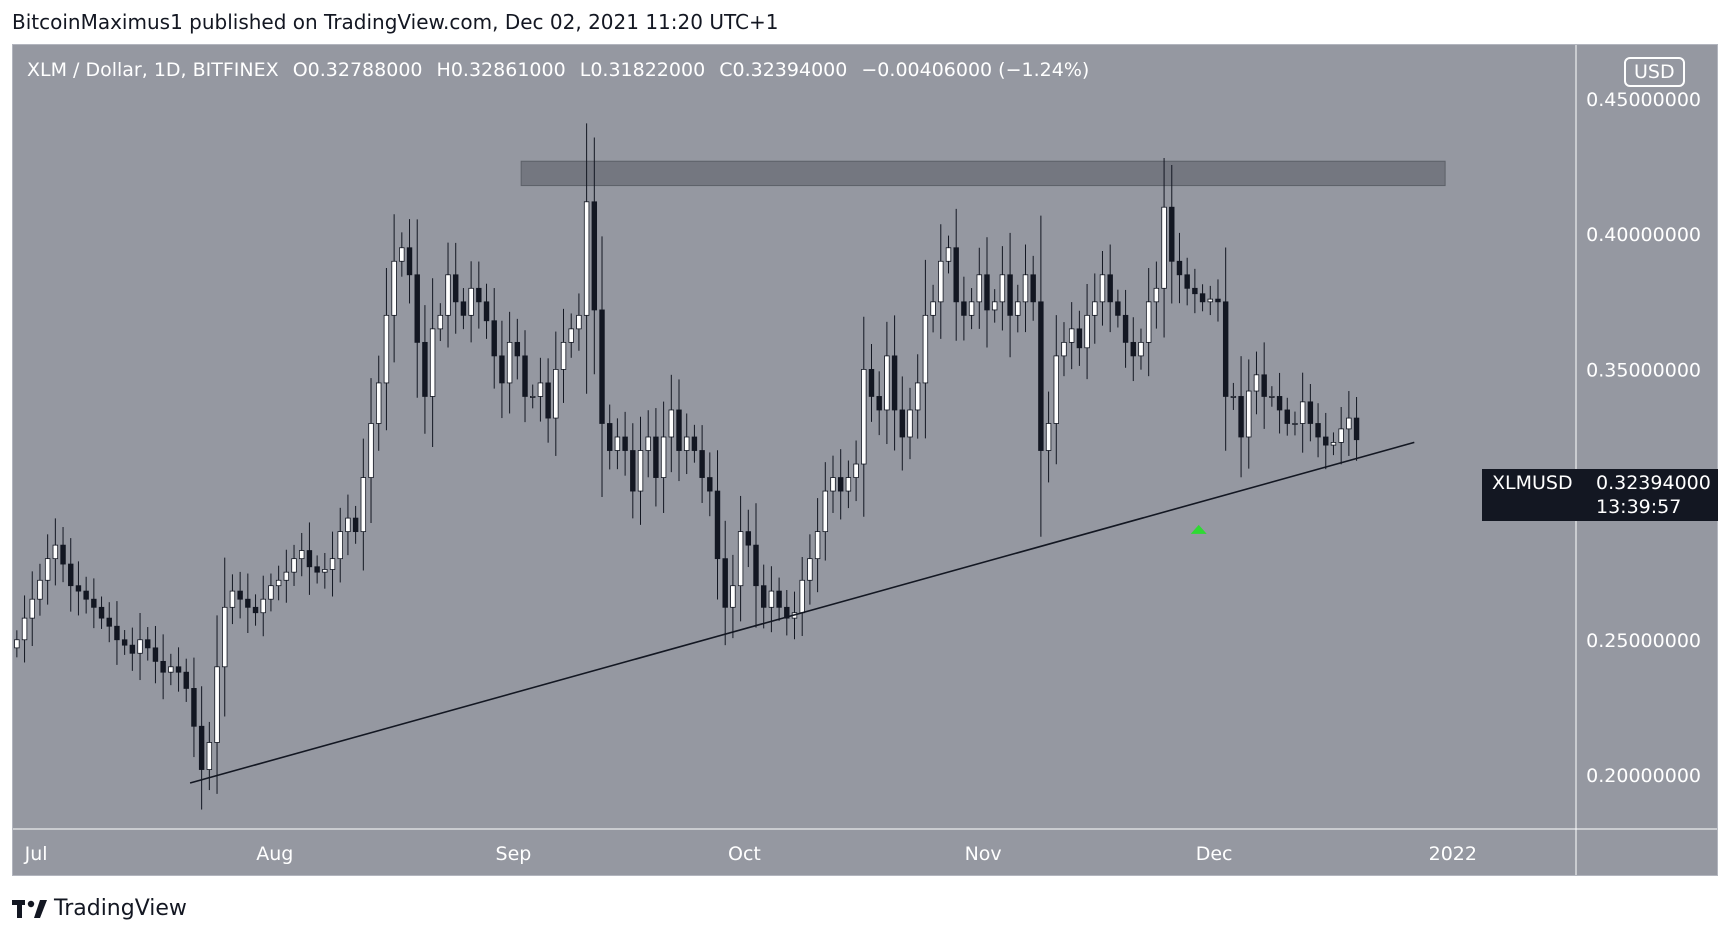 The image size is (1728, 929). I want to click on symbol-line: XLM / Dollar, 1D, BITFINEX, so click(153, 70).